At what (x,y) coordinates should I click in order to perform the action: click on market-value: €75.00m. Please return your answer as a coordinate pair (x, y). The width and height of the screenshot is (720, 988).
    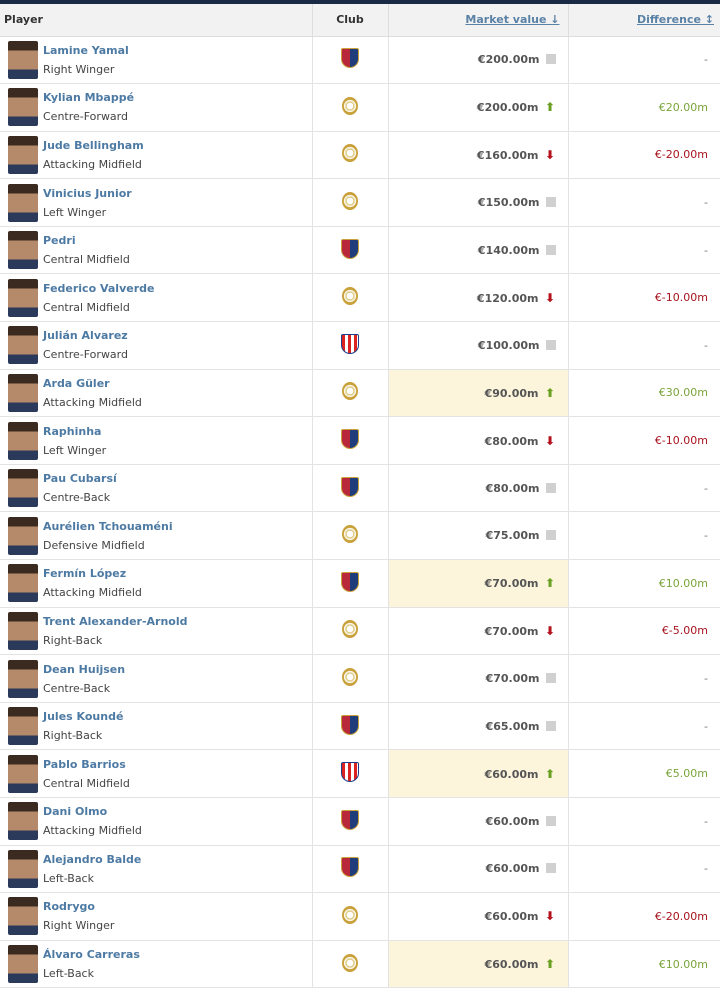
    Looking at the image, I should click on (512, 536).